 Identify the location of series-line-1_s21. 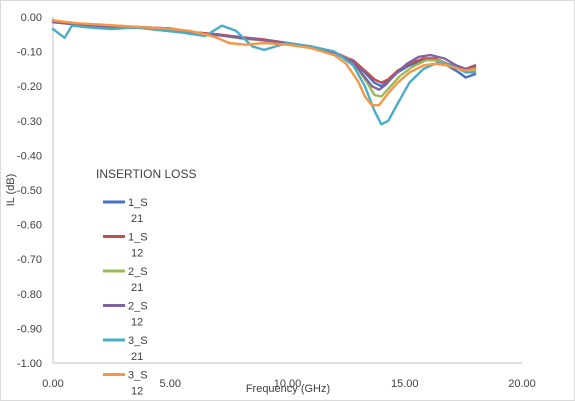
(264, 53).